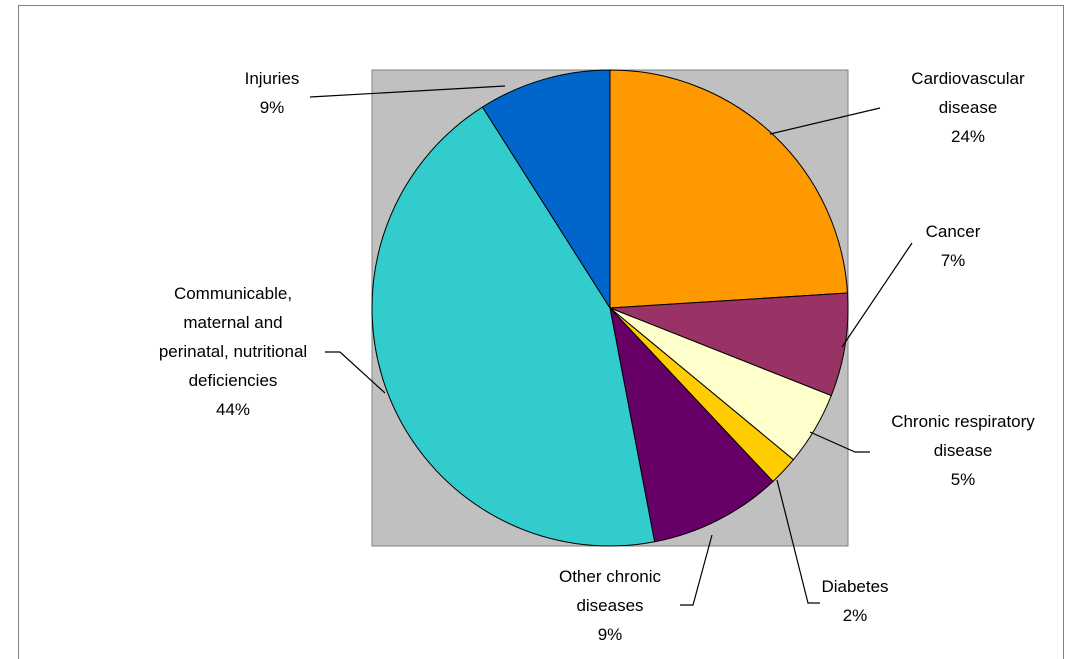  What do you see at coordinates (953, 231) in the screenshot?
I see `slice-name-label: Cancer` at bounding box center [953, 231].